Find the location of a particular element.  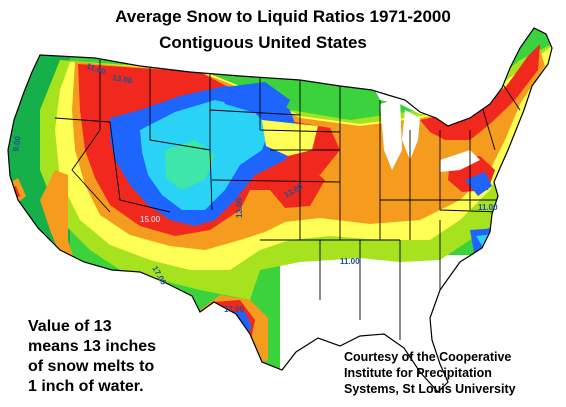

note-line: 1 inch of water. is located at coordinates (86, 386).